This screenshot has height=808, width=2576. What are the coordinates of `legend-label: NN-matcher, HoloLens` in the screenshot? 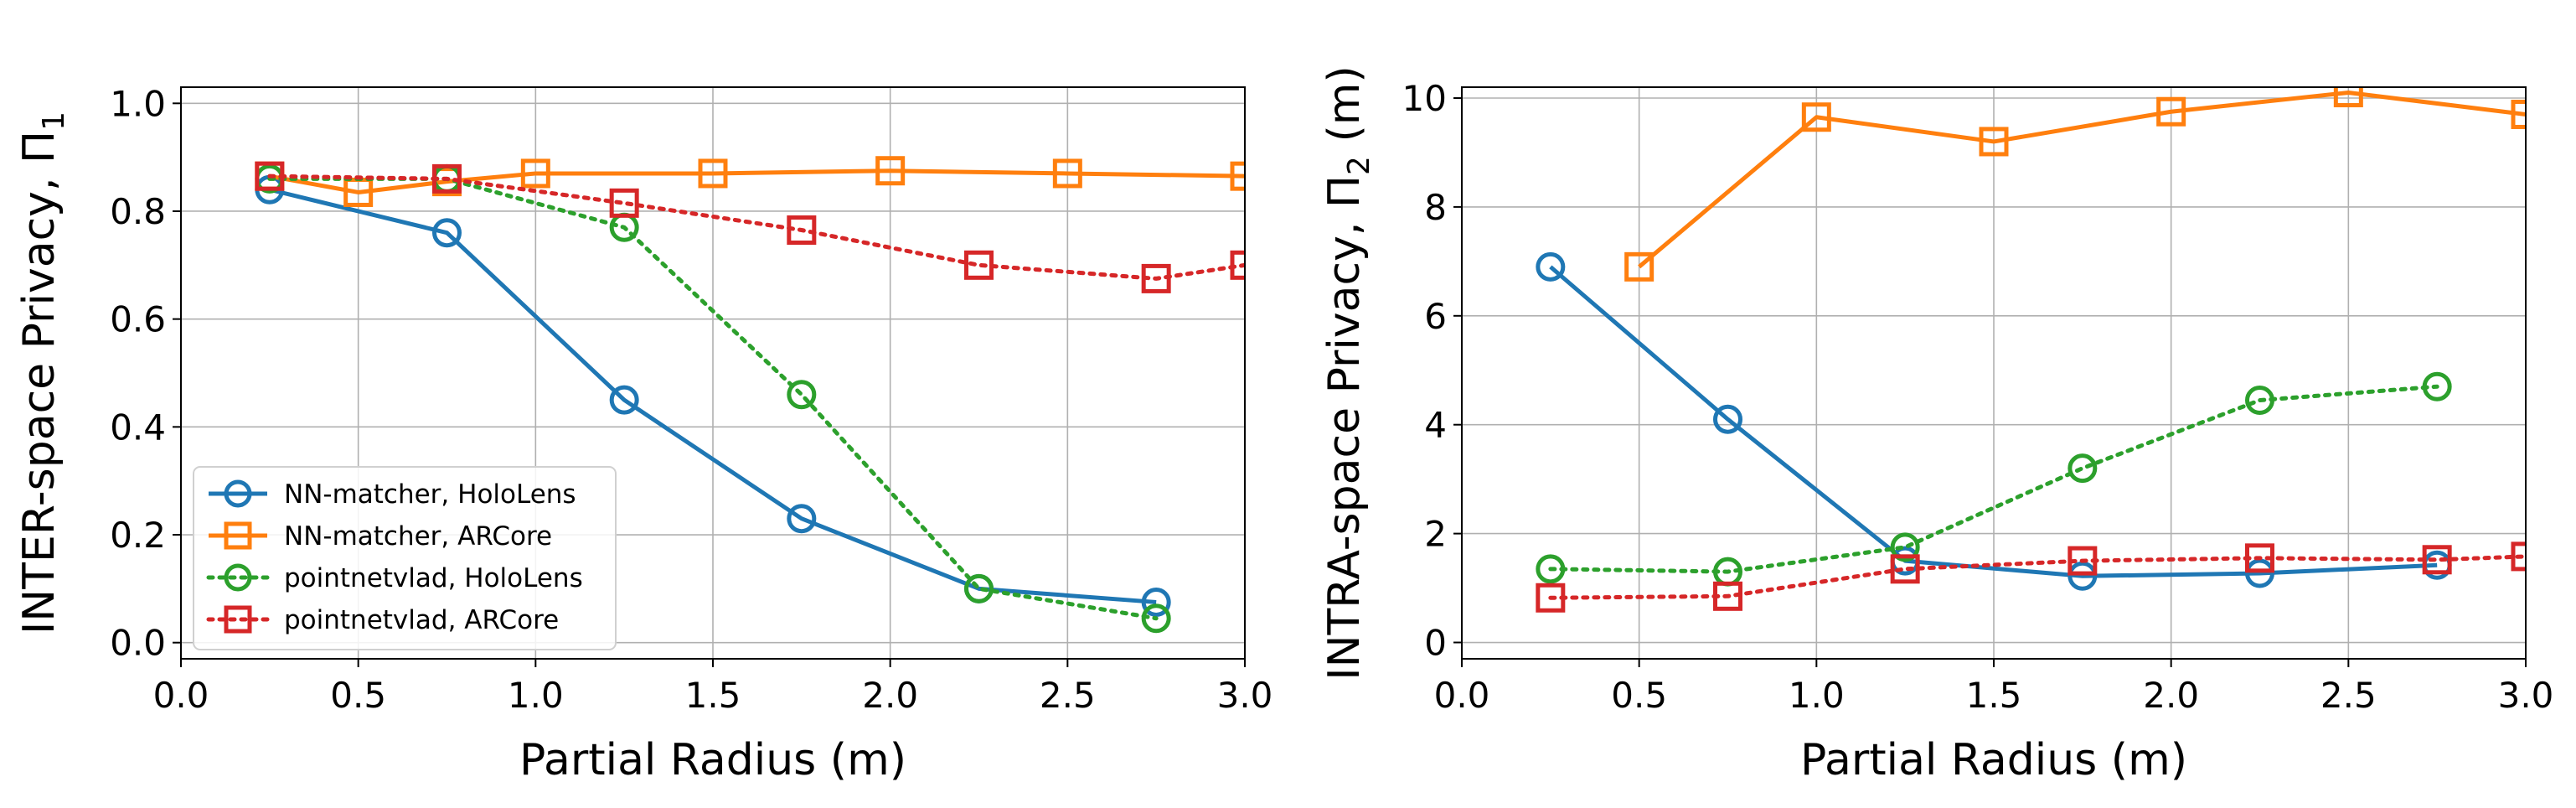 It's located at (430, 494).